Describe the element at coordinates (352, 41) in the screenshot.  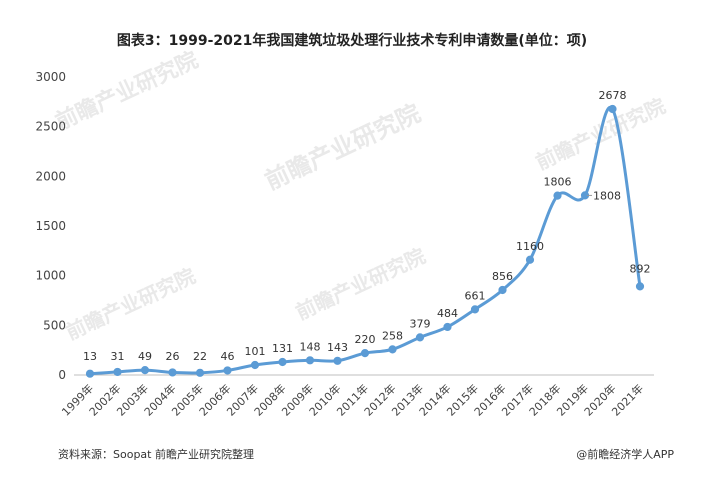
I see `chart-title: 图表3：1999-2021年我国建筑垃圾处理行业技术专利申请数量(单位：项)` at that location.